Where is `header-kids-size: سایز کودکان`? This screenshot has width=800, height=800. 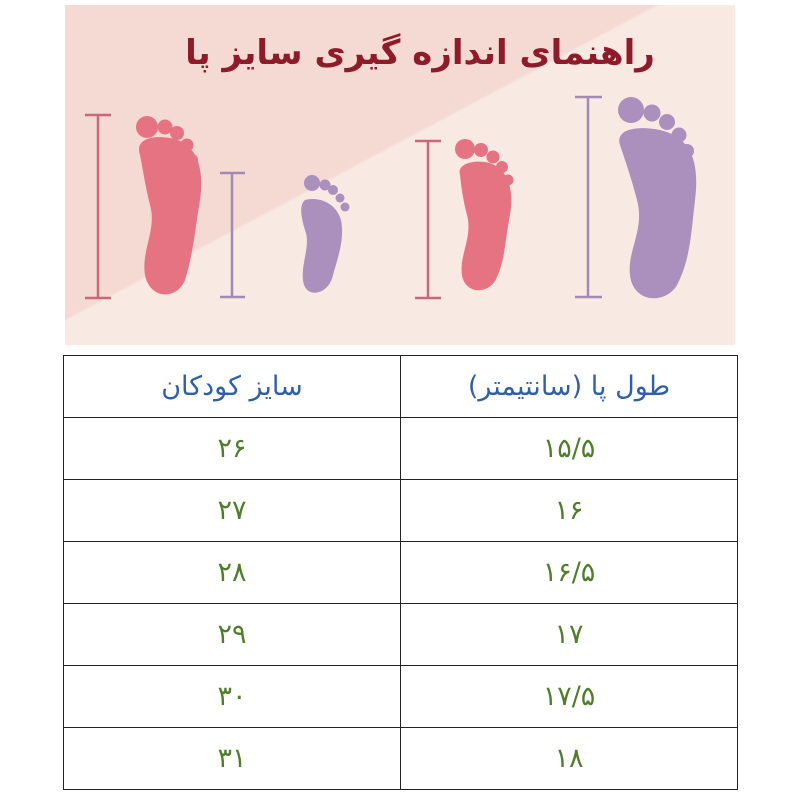 header-kids-size: سایز کودکان is located at coordinates (232, 386).